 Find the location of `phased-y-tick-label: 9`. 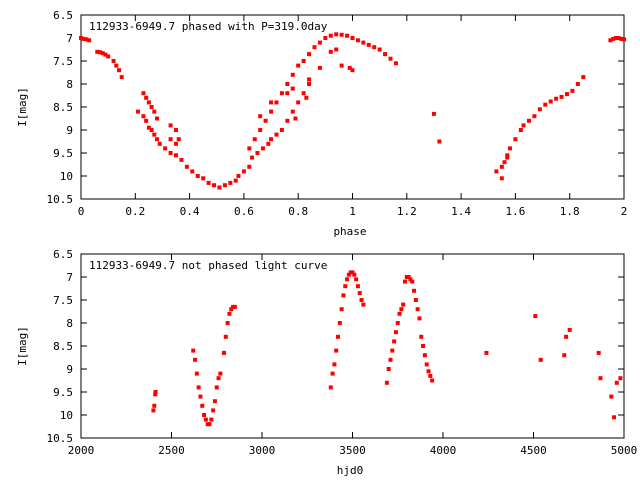

phased-y-tick-label: 9 is located at coordinates (69, 130).